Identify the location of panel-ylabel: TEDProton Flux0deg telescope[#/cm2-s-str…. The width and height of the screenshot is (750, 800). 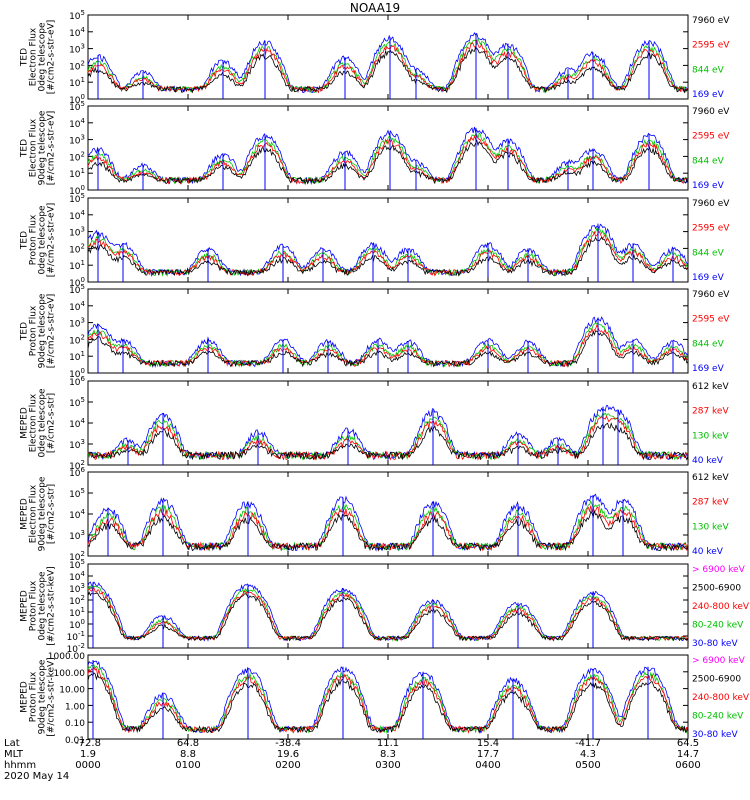
(38, 240).